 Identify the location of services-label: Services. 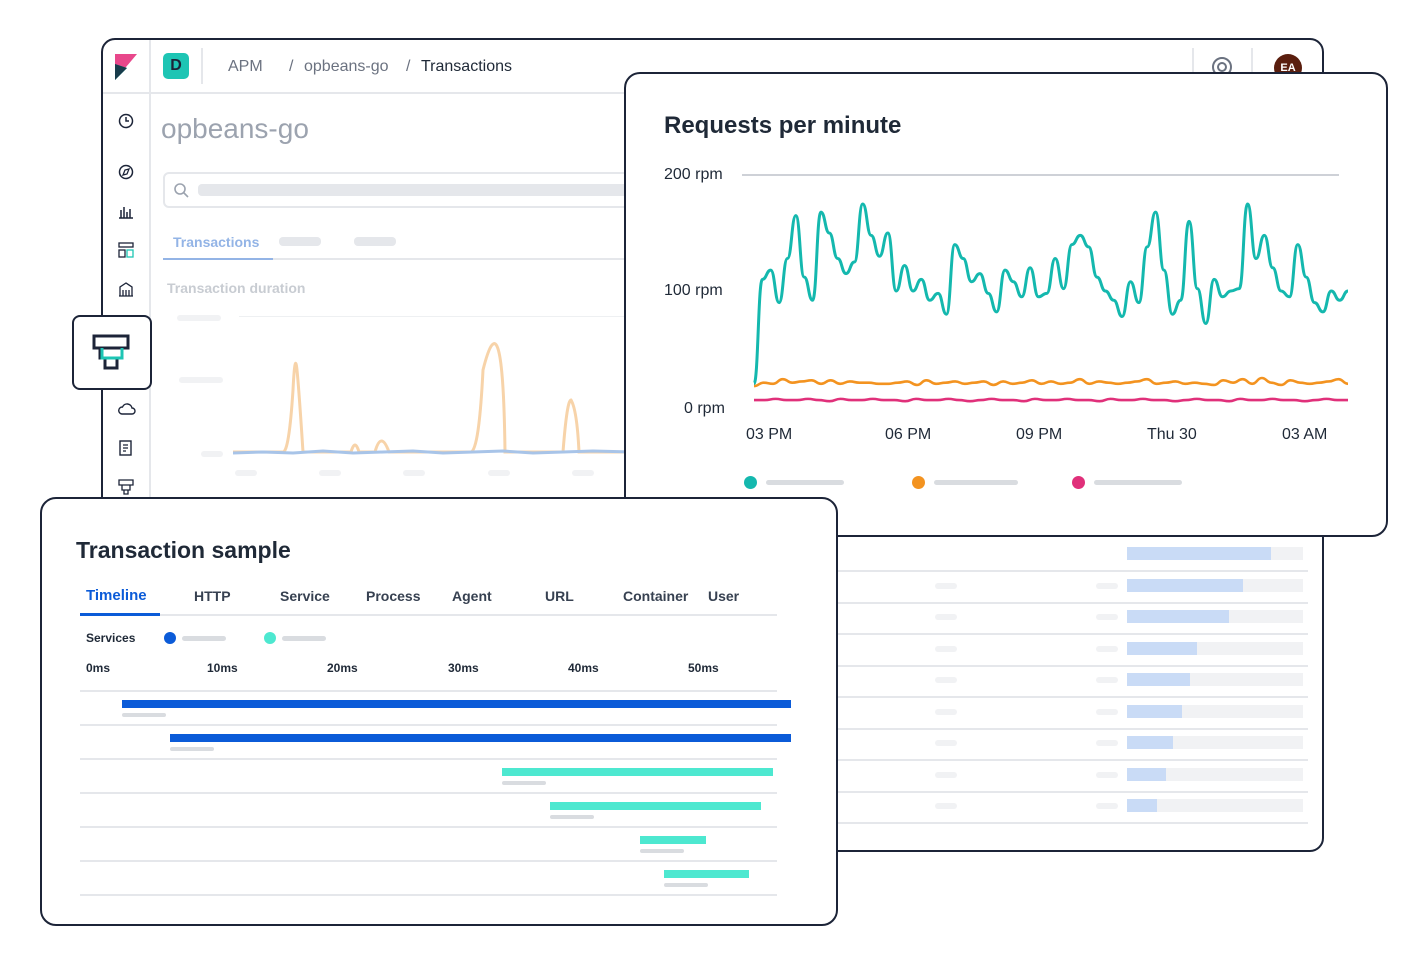
(111, 638).